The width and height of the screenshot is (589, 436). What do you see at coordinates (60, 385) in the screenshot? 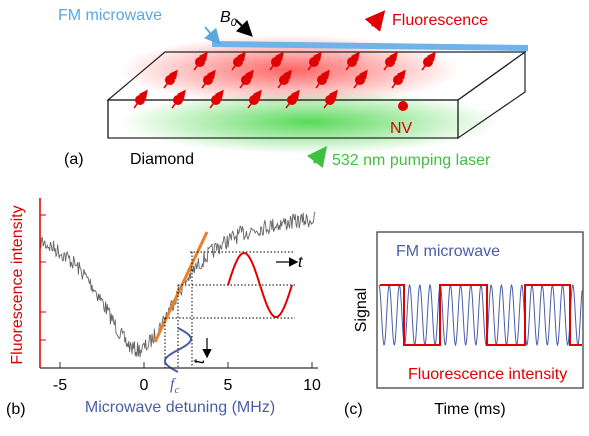
I see `x-tick-label: -5` at bounding box center [60, 385].